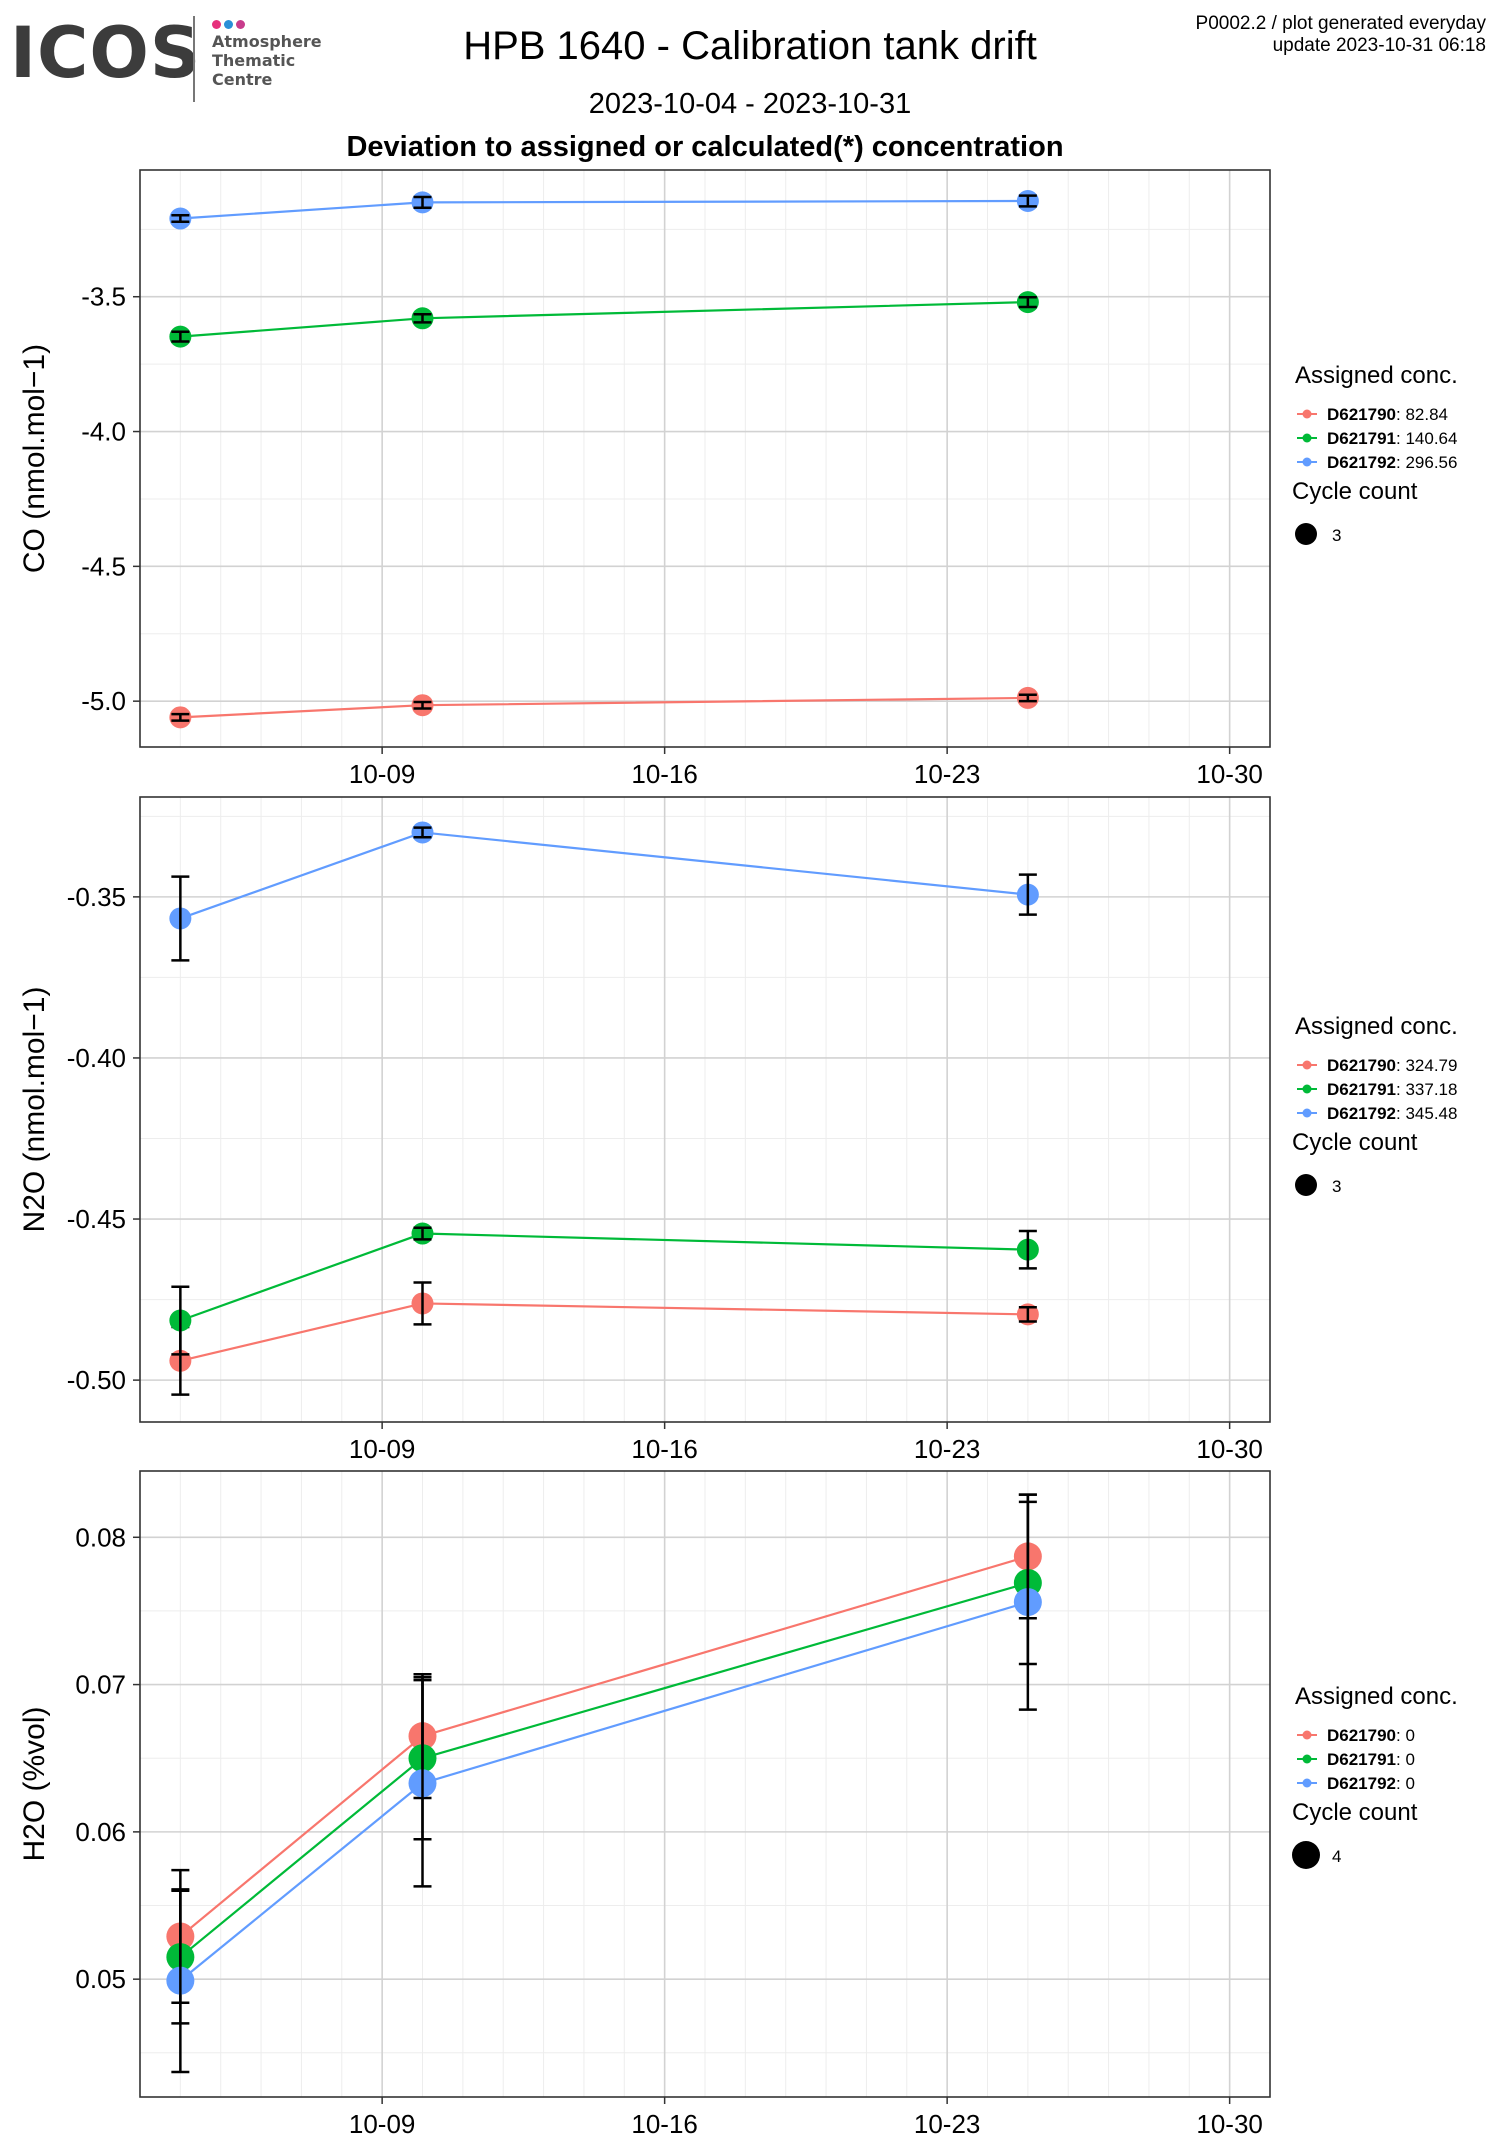 The height and width of the screenshot is (2145, 1500). What do you see at coordinates (100, 1832) in the screenshot?
I see `y-tick-label: 0.06` at bounding box center [100, 1832].